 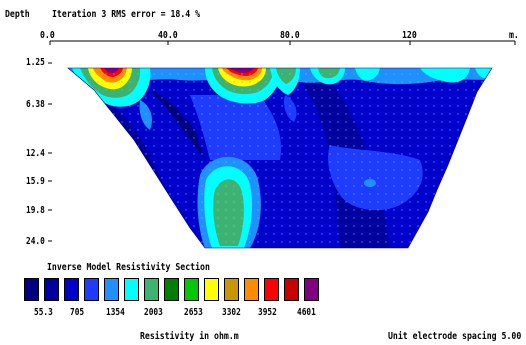 I want to click on legend-value: 705, so click(x=77, y=313).